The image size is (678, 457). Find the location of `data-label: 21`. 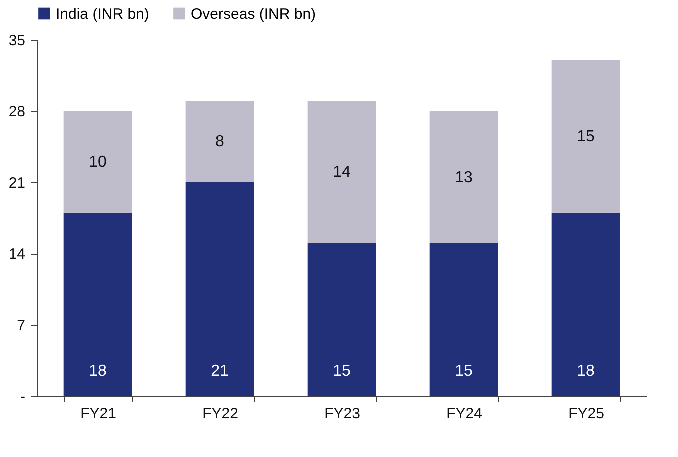

data-label: 21 is located at coordinates (220, 371).